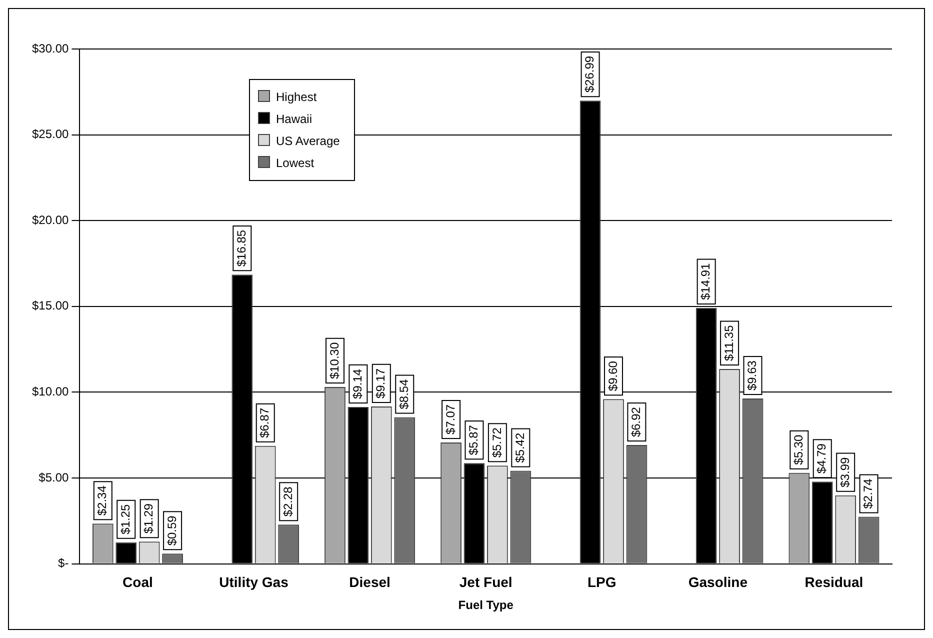 This screenshot has width=933, height=638. What do you see at coordinates (171, 530) in the screenshot?
I see `data-label: $0.59` at bounding box center [171, 530].